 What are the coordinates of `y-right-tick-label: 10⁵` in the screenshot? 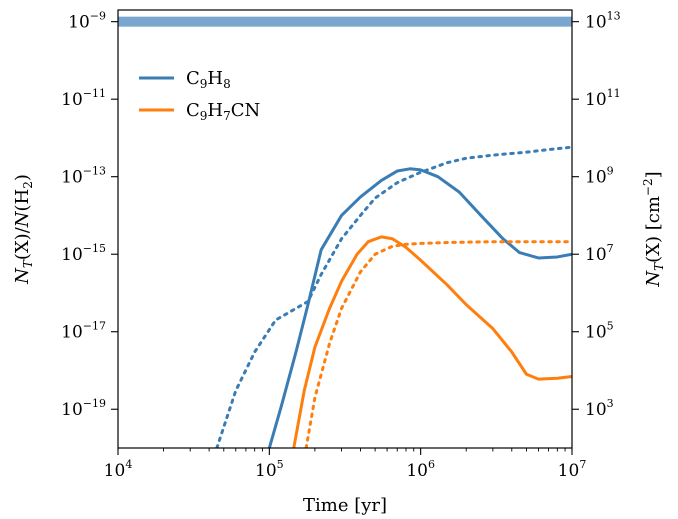 It's located at (599, 331).